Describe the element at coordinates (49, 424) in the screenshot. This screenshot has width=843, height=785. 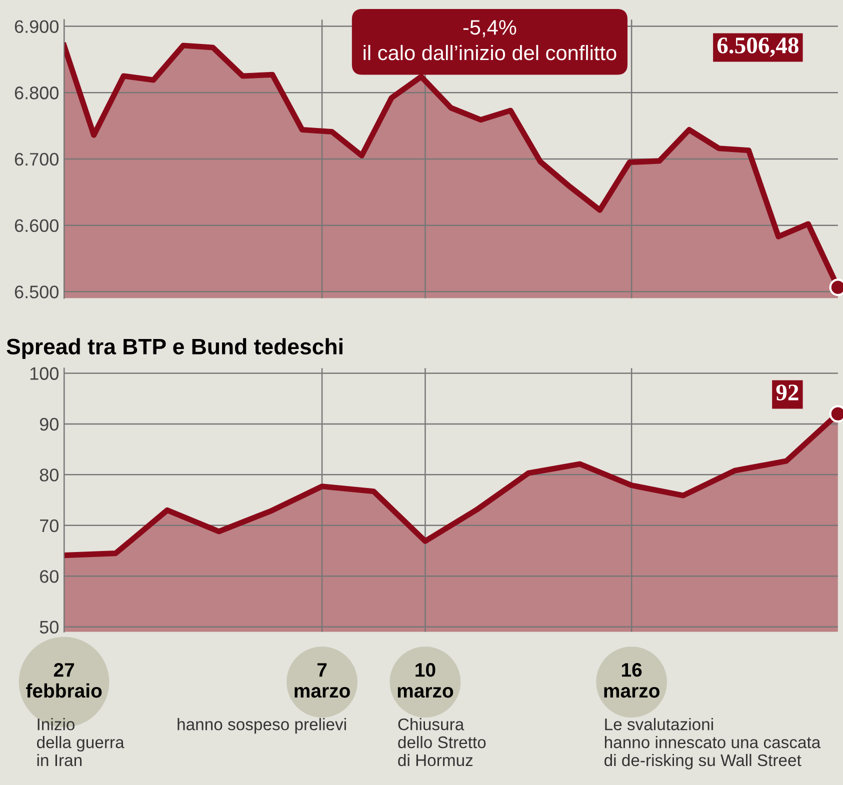
I see `y-tick-label: 90` at that location.